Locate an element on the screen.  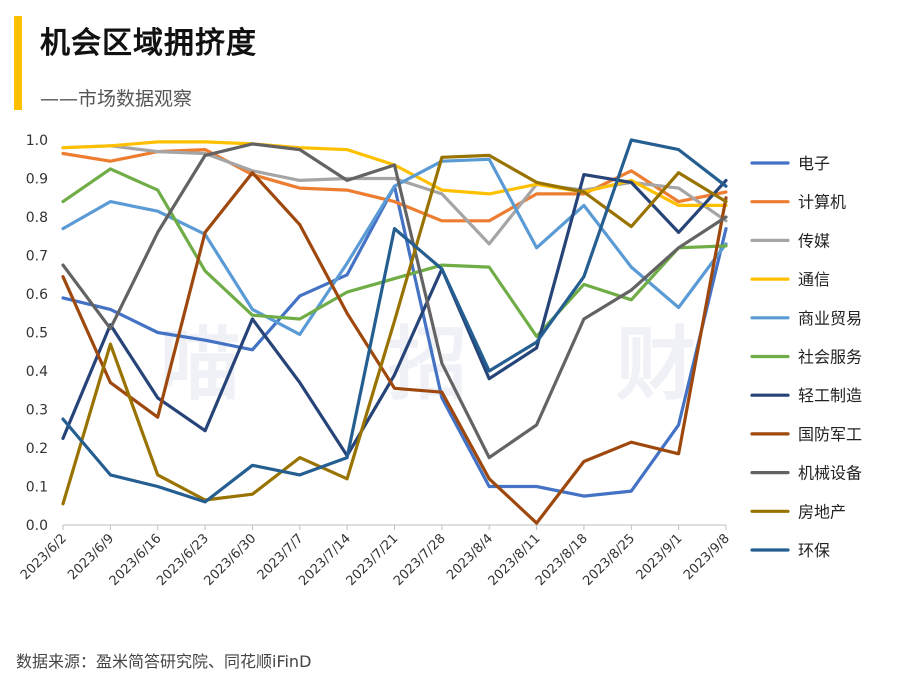
legend-label: 通信 is located at coordinates (814, 279).